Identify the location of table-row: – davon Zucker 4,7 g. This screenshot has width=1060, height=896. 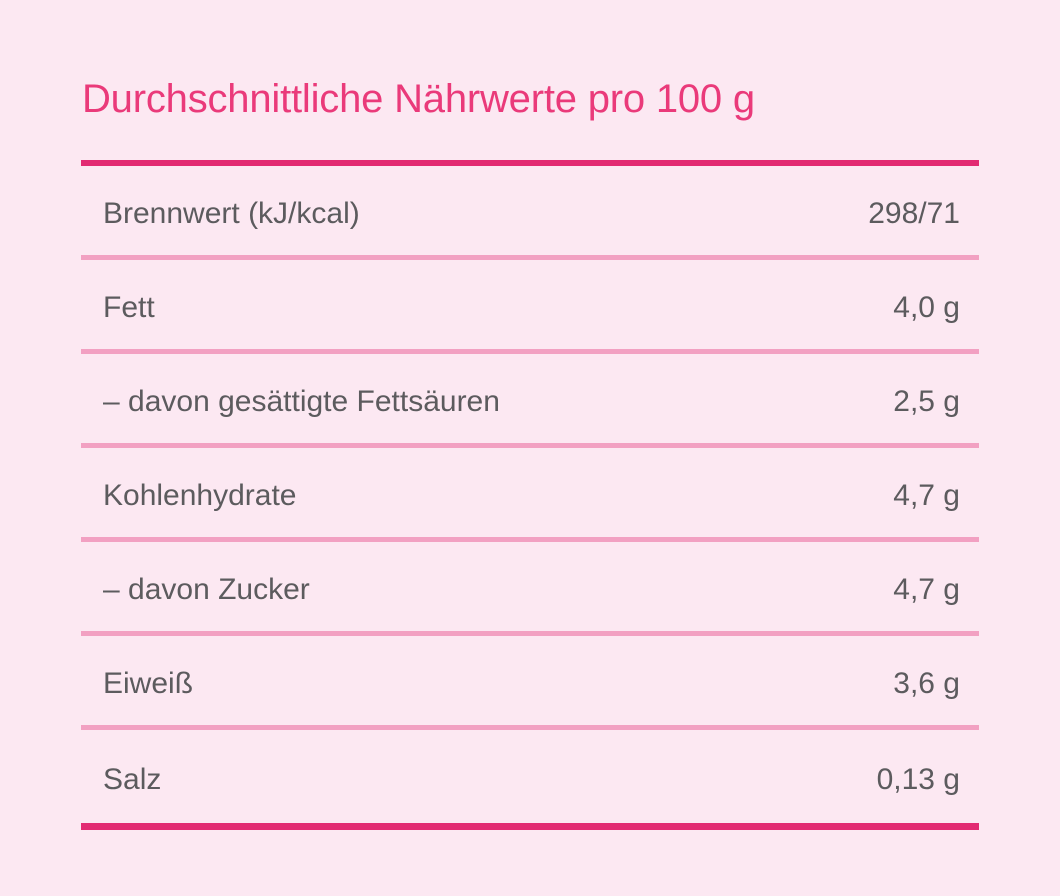
(530, 589).